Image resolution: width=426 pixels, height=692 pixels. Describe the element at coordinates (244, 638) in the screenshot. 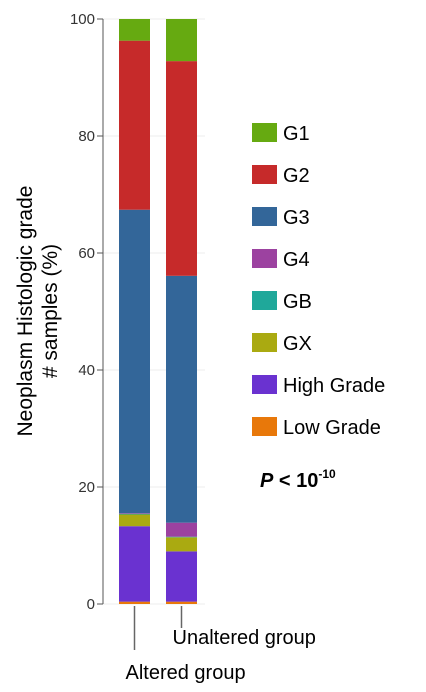

I see `category-label: Unaltered group` at that location.